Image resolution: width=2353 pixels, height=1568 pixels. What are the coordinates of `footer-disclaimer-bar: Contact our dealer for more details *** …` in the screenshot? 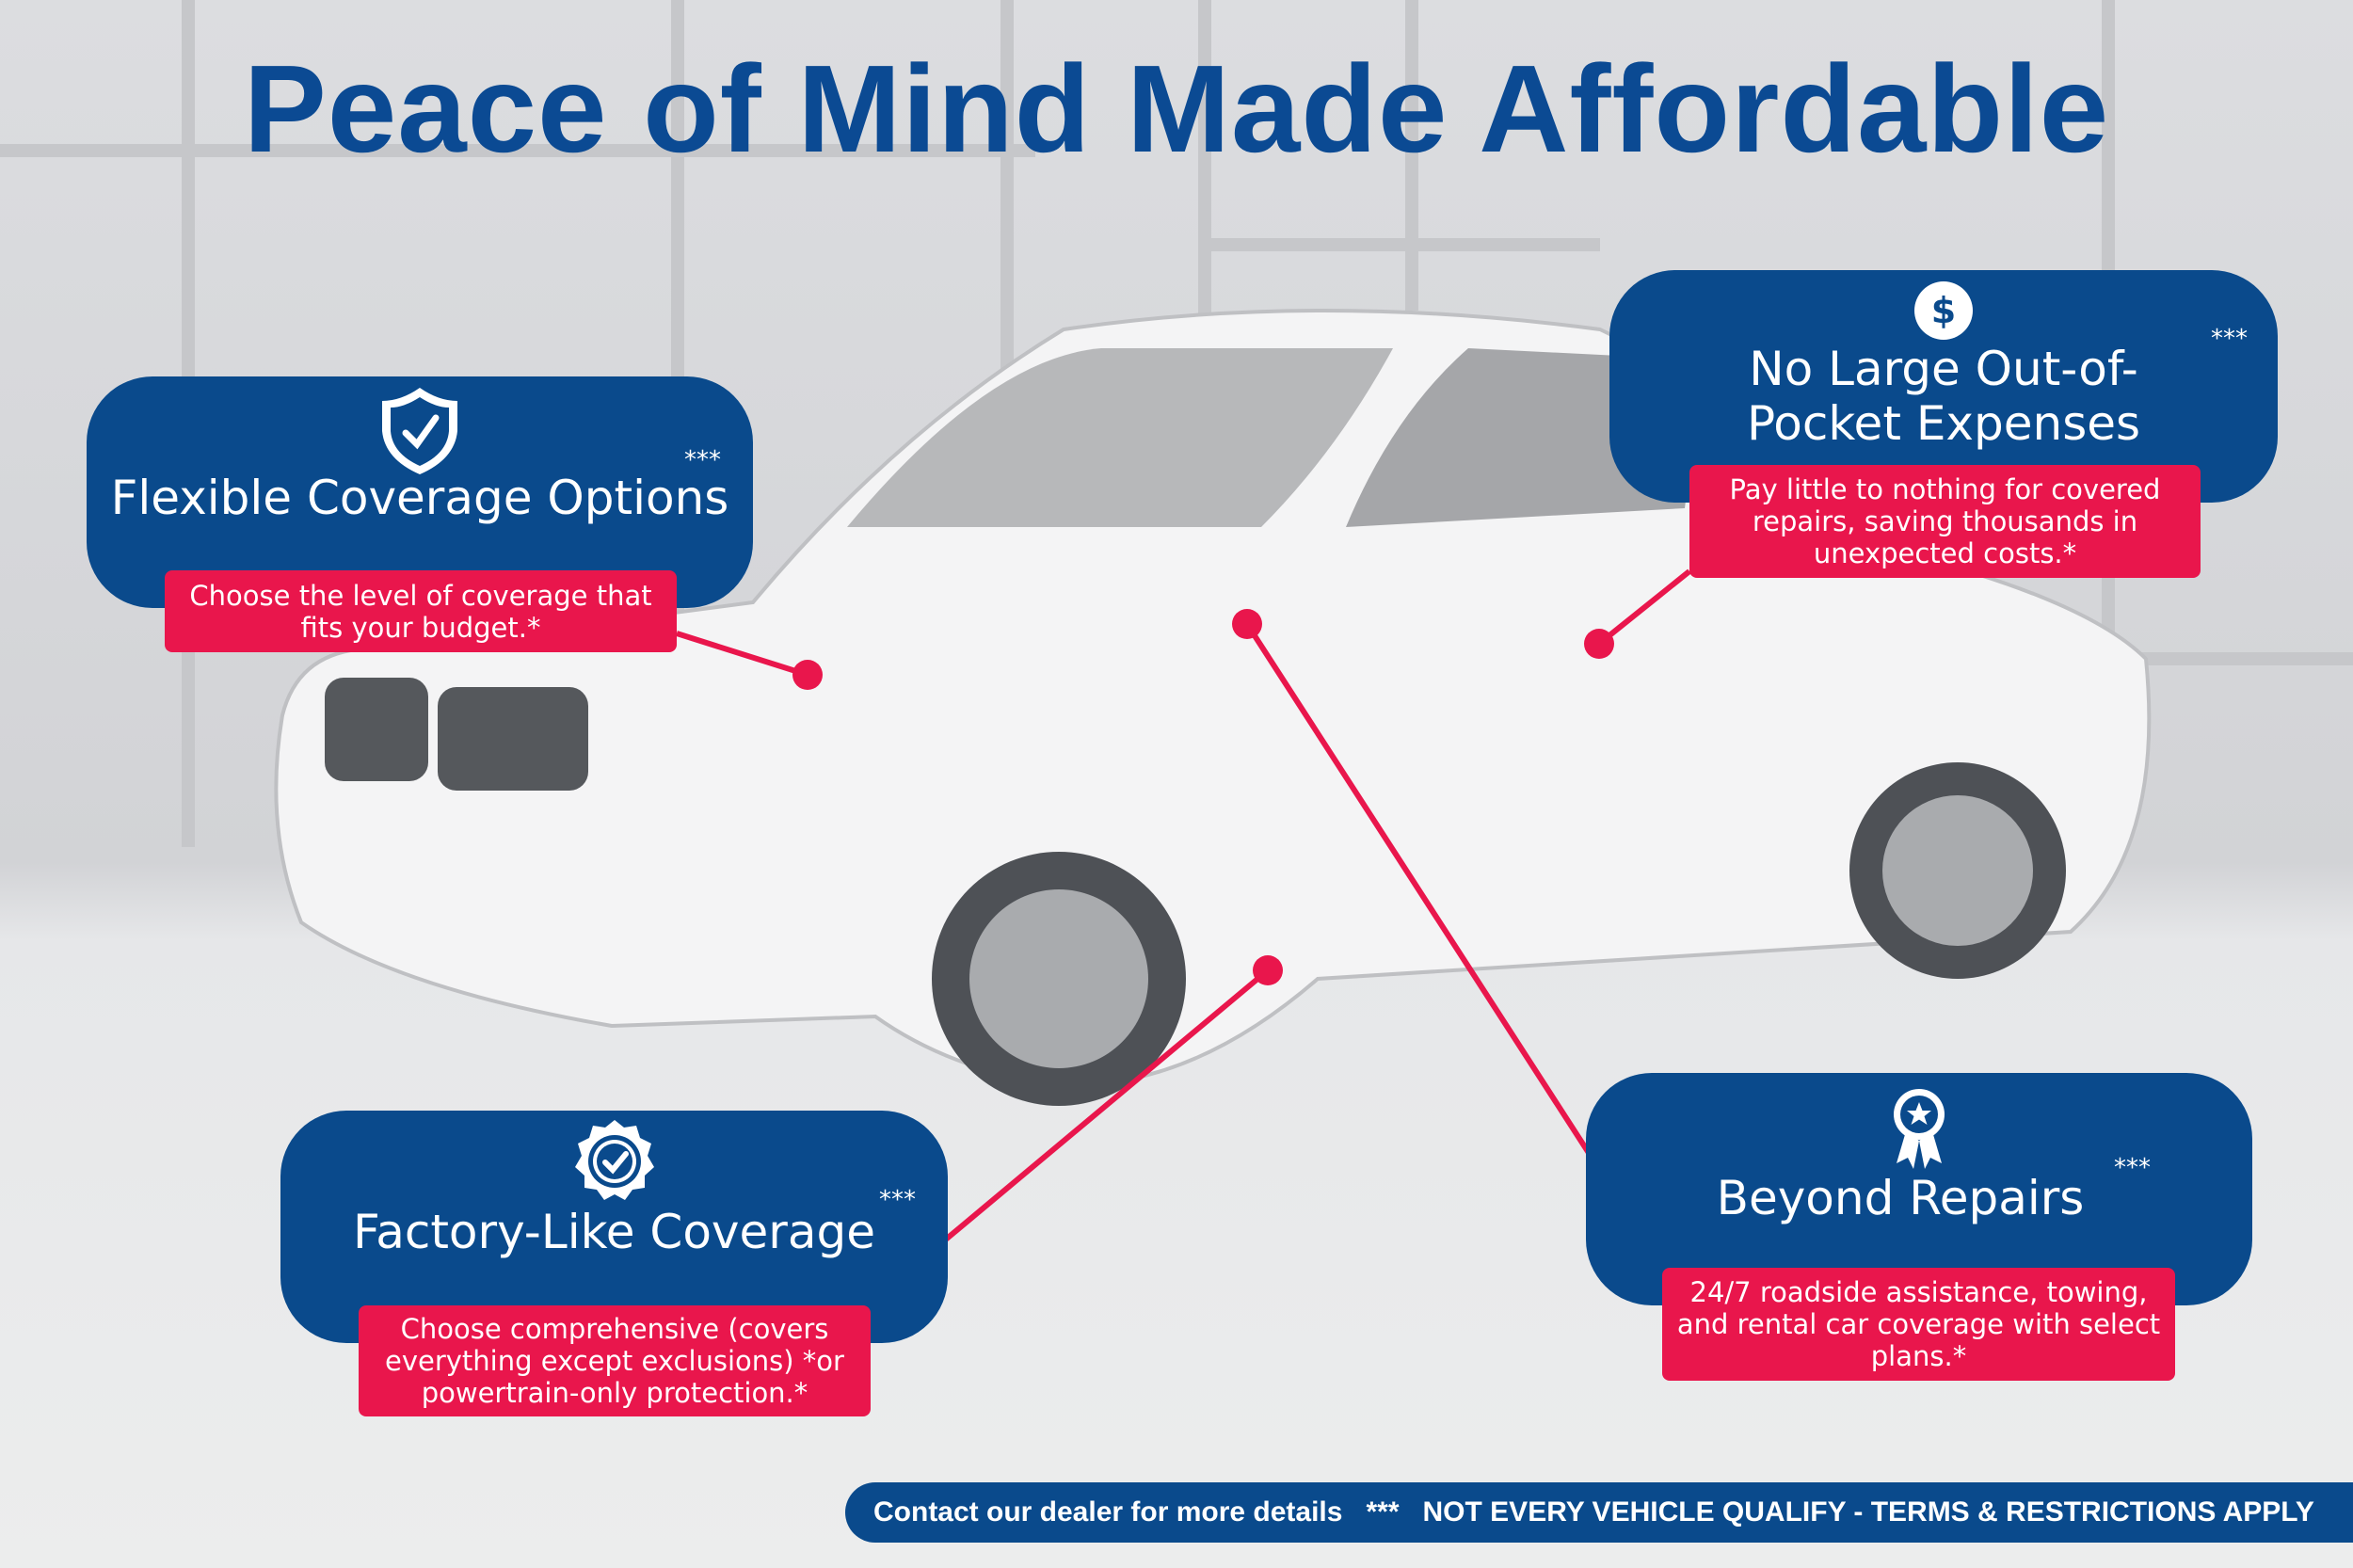 It's located at (1599, 1512).